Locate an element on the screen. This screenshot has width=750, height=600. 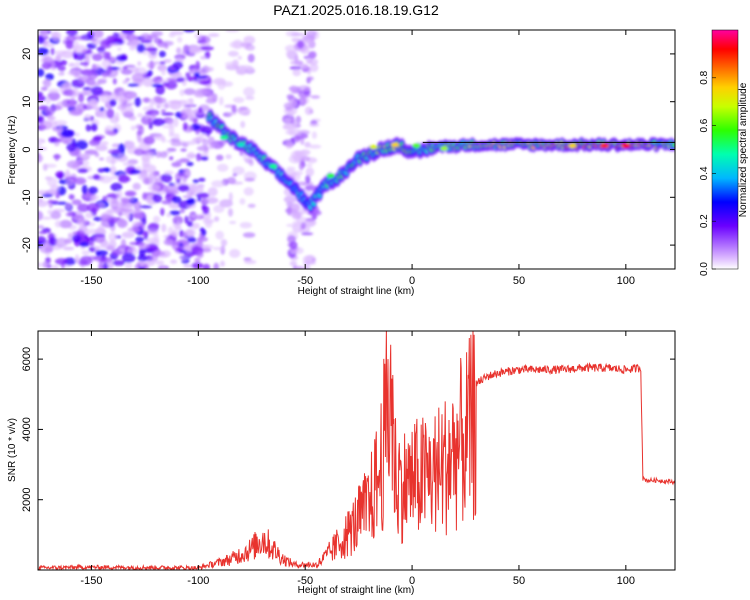
snr-x-tick-label: -50 is located at coordinates (305, 581).